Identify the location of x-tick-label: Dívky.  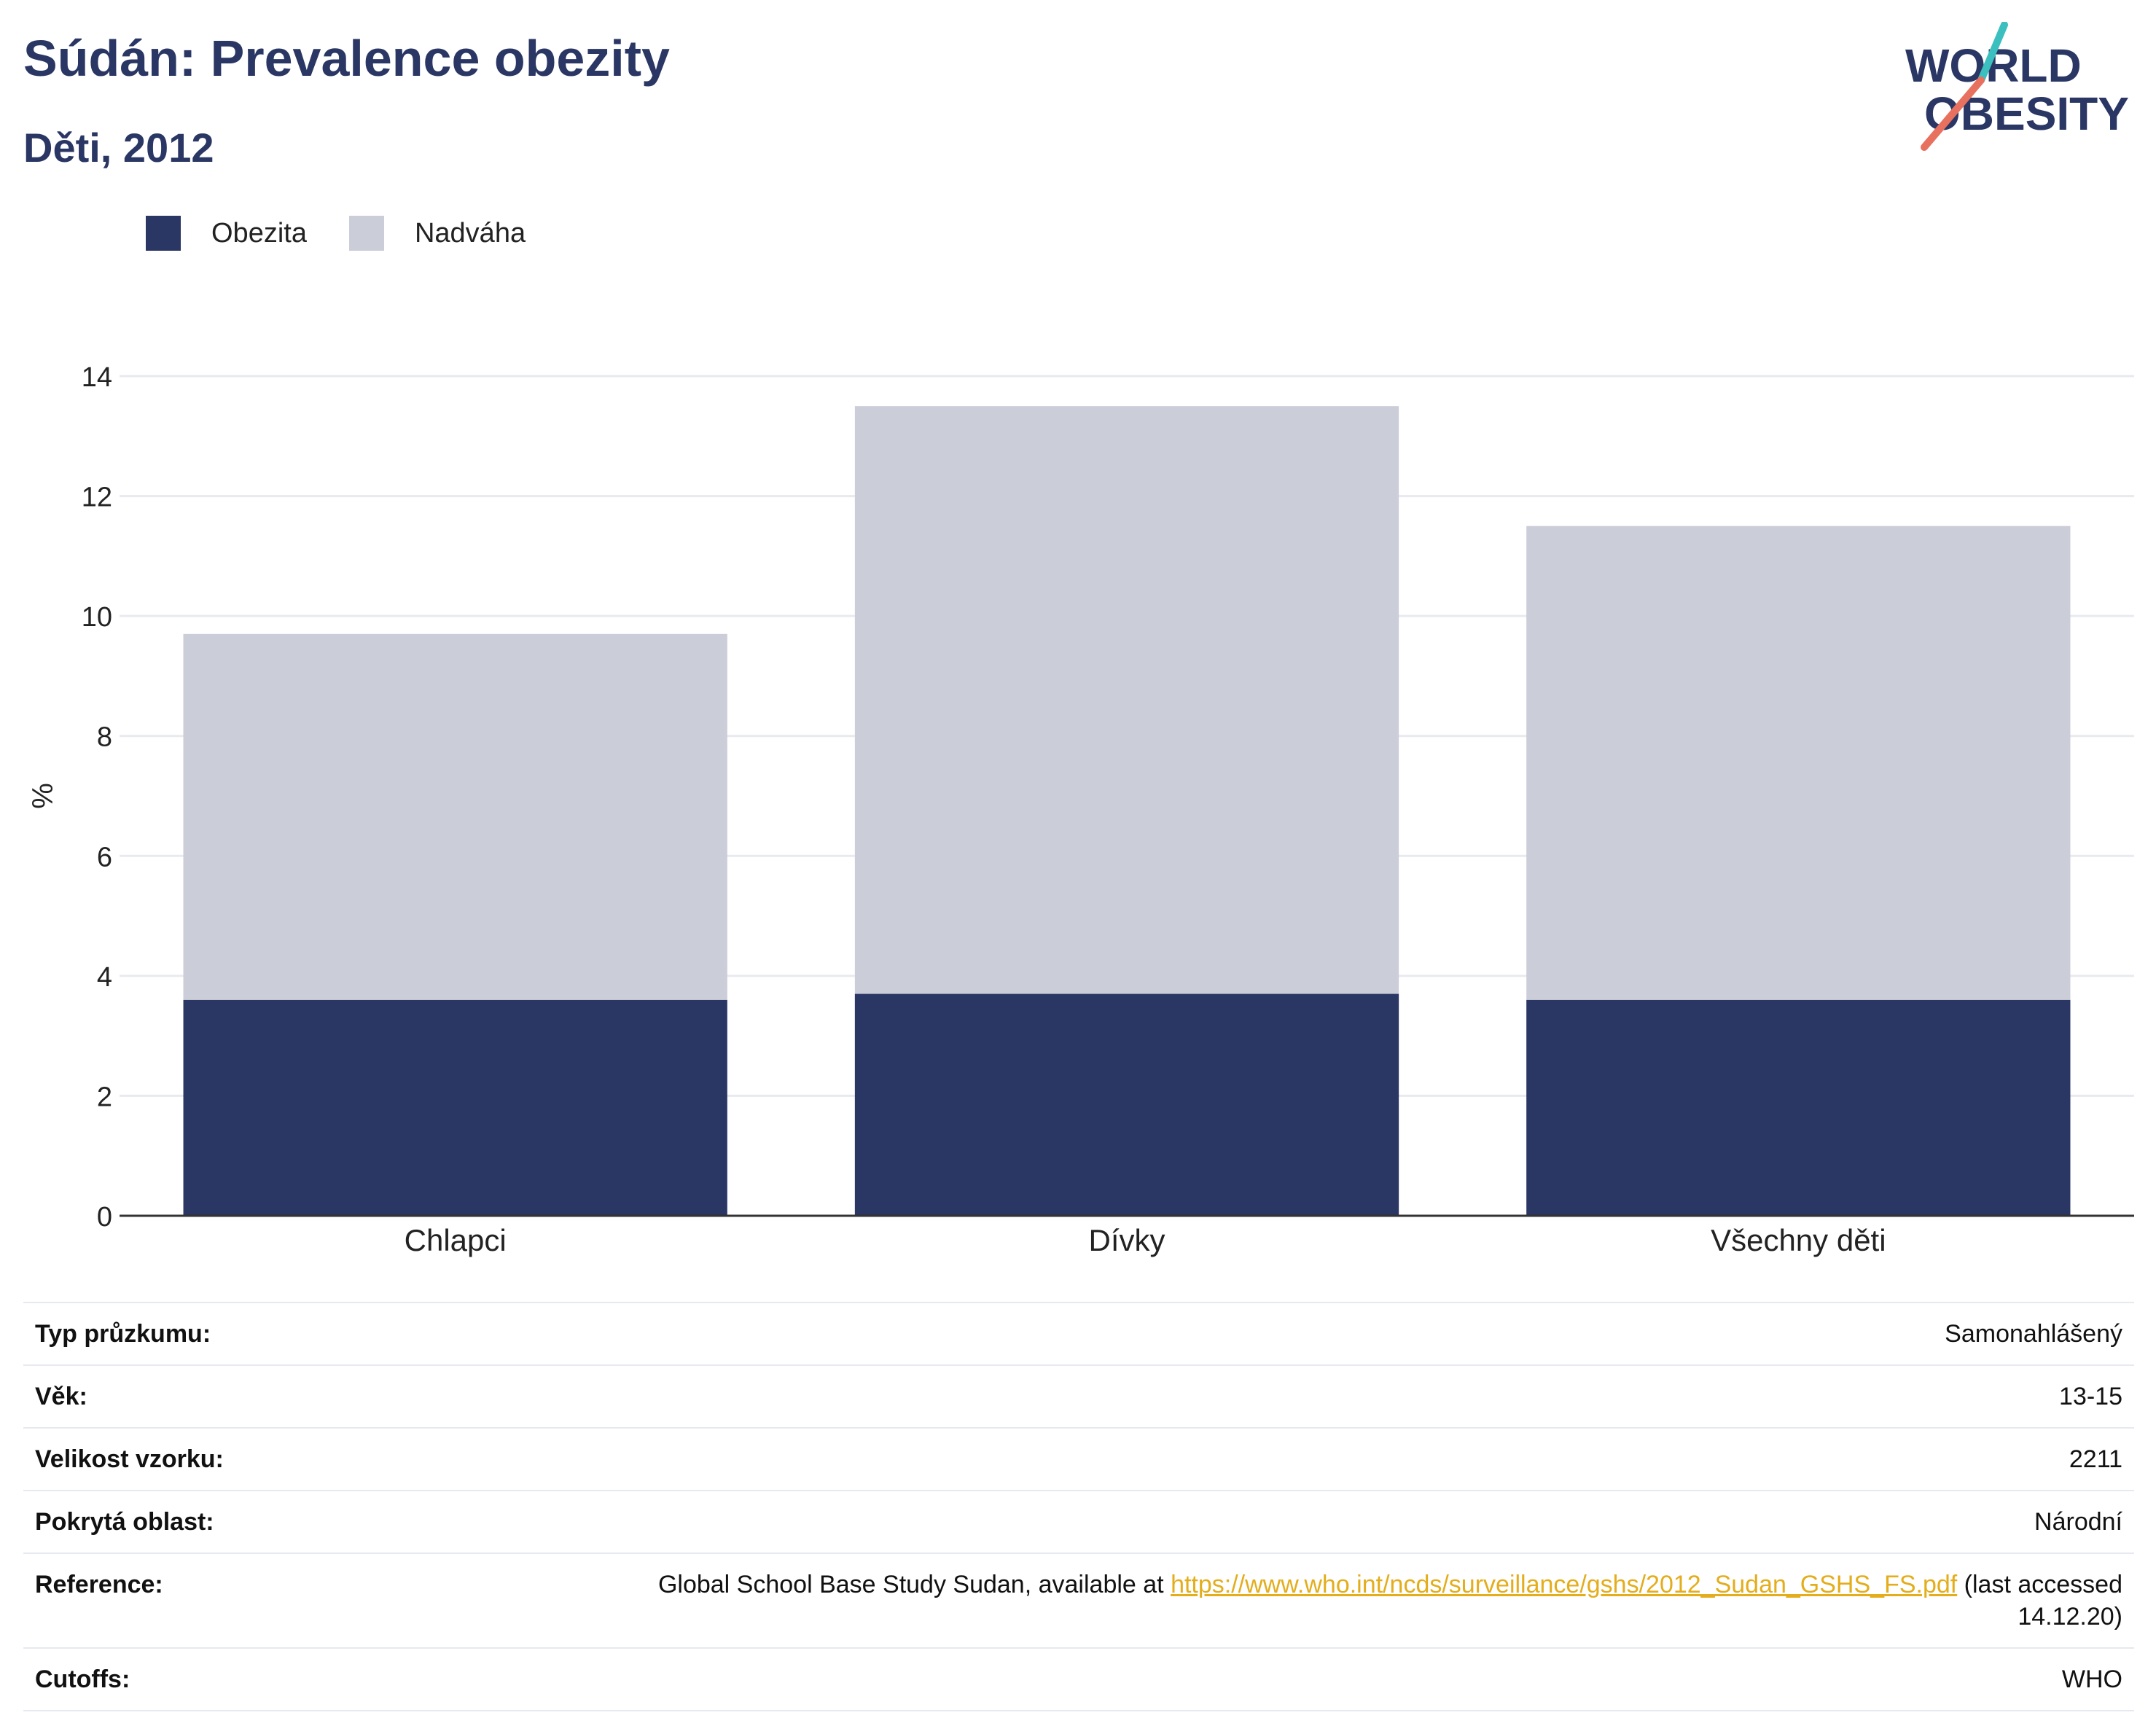
(1127, 1240).